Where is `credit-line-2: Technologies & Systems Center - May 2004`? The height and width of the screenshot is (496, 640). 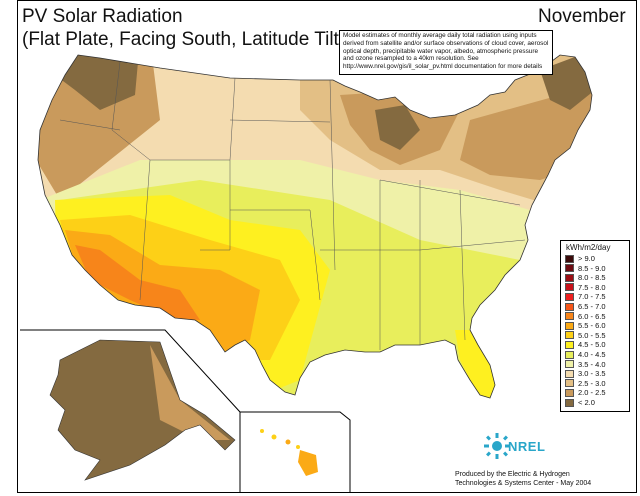
credit-line-2: Technologies & Systems Center - May 2004 is located at coordinates (523, 483).